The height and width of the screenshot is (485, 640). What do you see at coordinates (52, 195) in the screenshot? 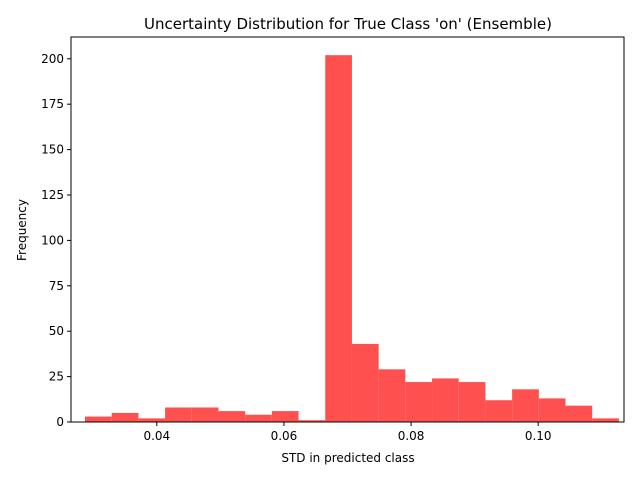
I see `y-tick-label-5: 125` at bounding box center [52, 195].